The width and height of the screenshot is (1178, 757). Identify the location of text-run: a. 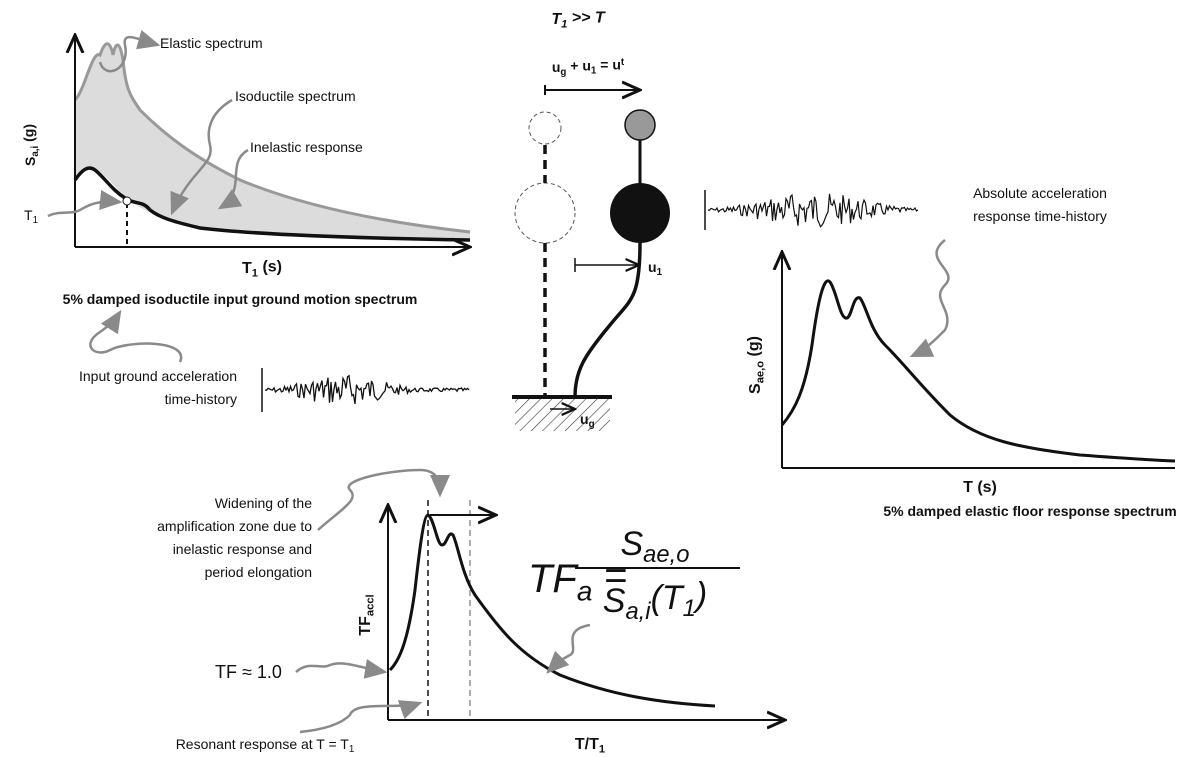
(585, 590).